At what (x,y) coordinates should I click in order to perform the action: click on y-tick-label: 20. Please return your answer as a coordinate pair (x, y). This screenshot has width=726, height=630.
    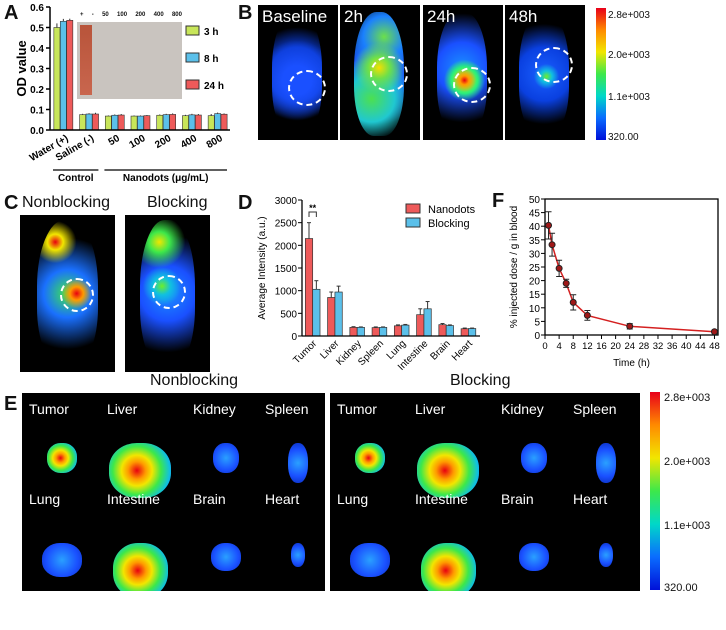
    Looking at the image, I should click on (535, 282).